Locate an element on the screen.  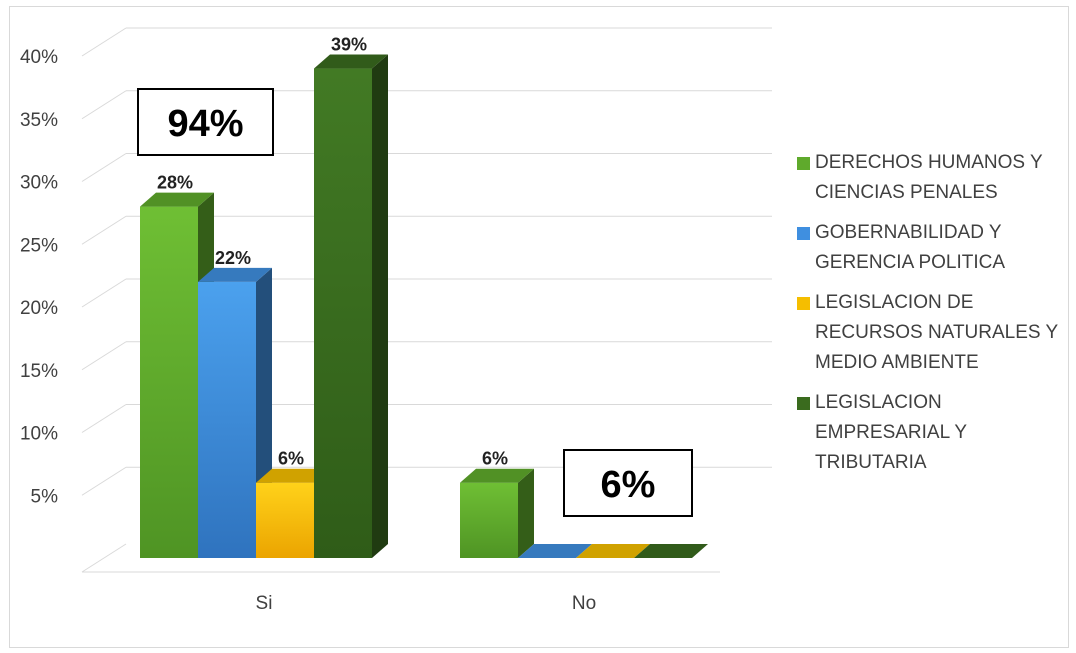
floor-edge is located at coordinates (104, 558).